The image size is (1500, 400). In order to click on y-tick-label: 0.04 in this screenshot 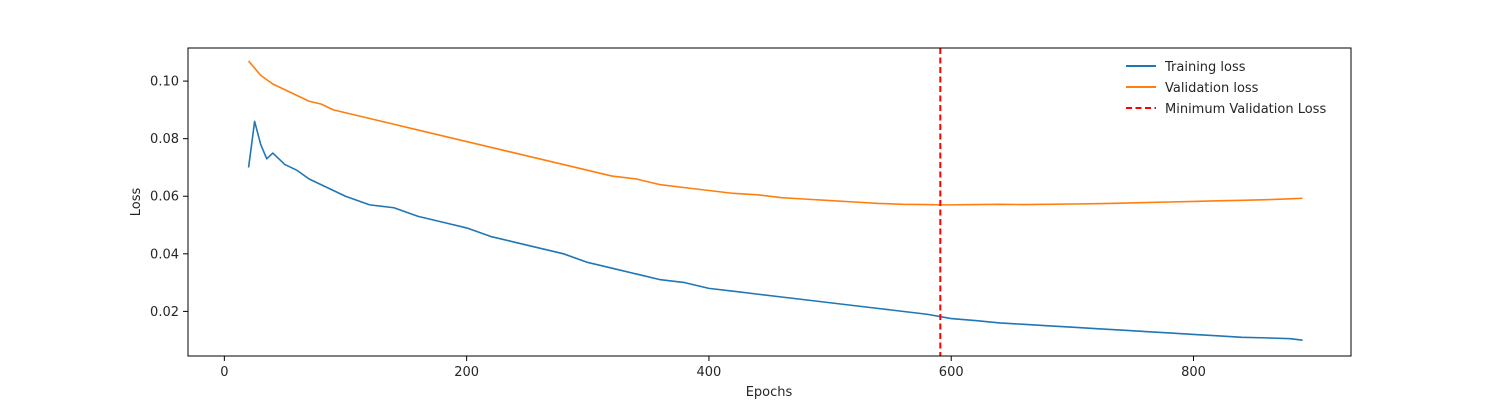, I will do `click(164, 254)`.